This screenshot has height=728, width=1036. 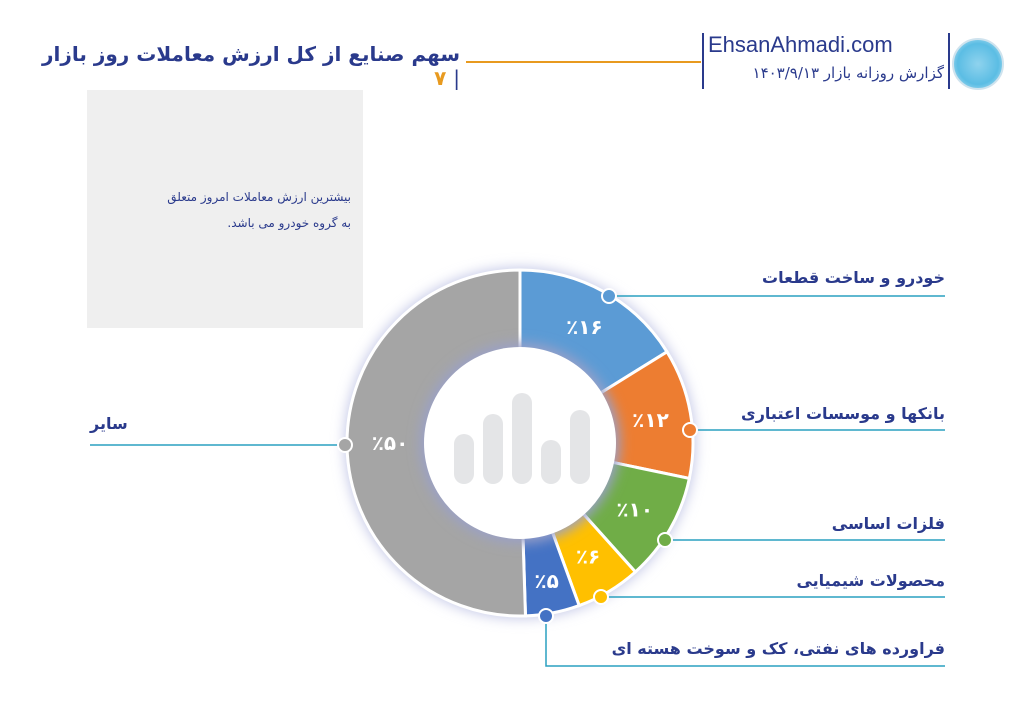 What do you see at coordinates (888, 523) in the screenshot?
I see `legend-label-metals: فلزات اساسی` at bounding box center [888, 523].